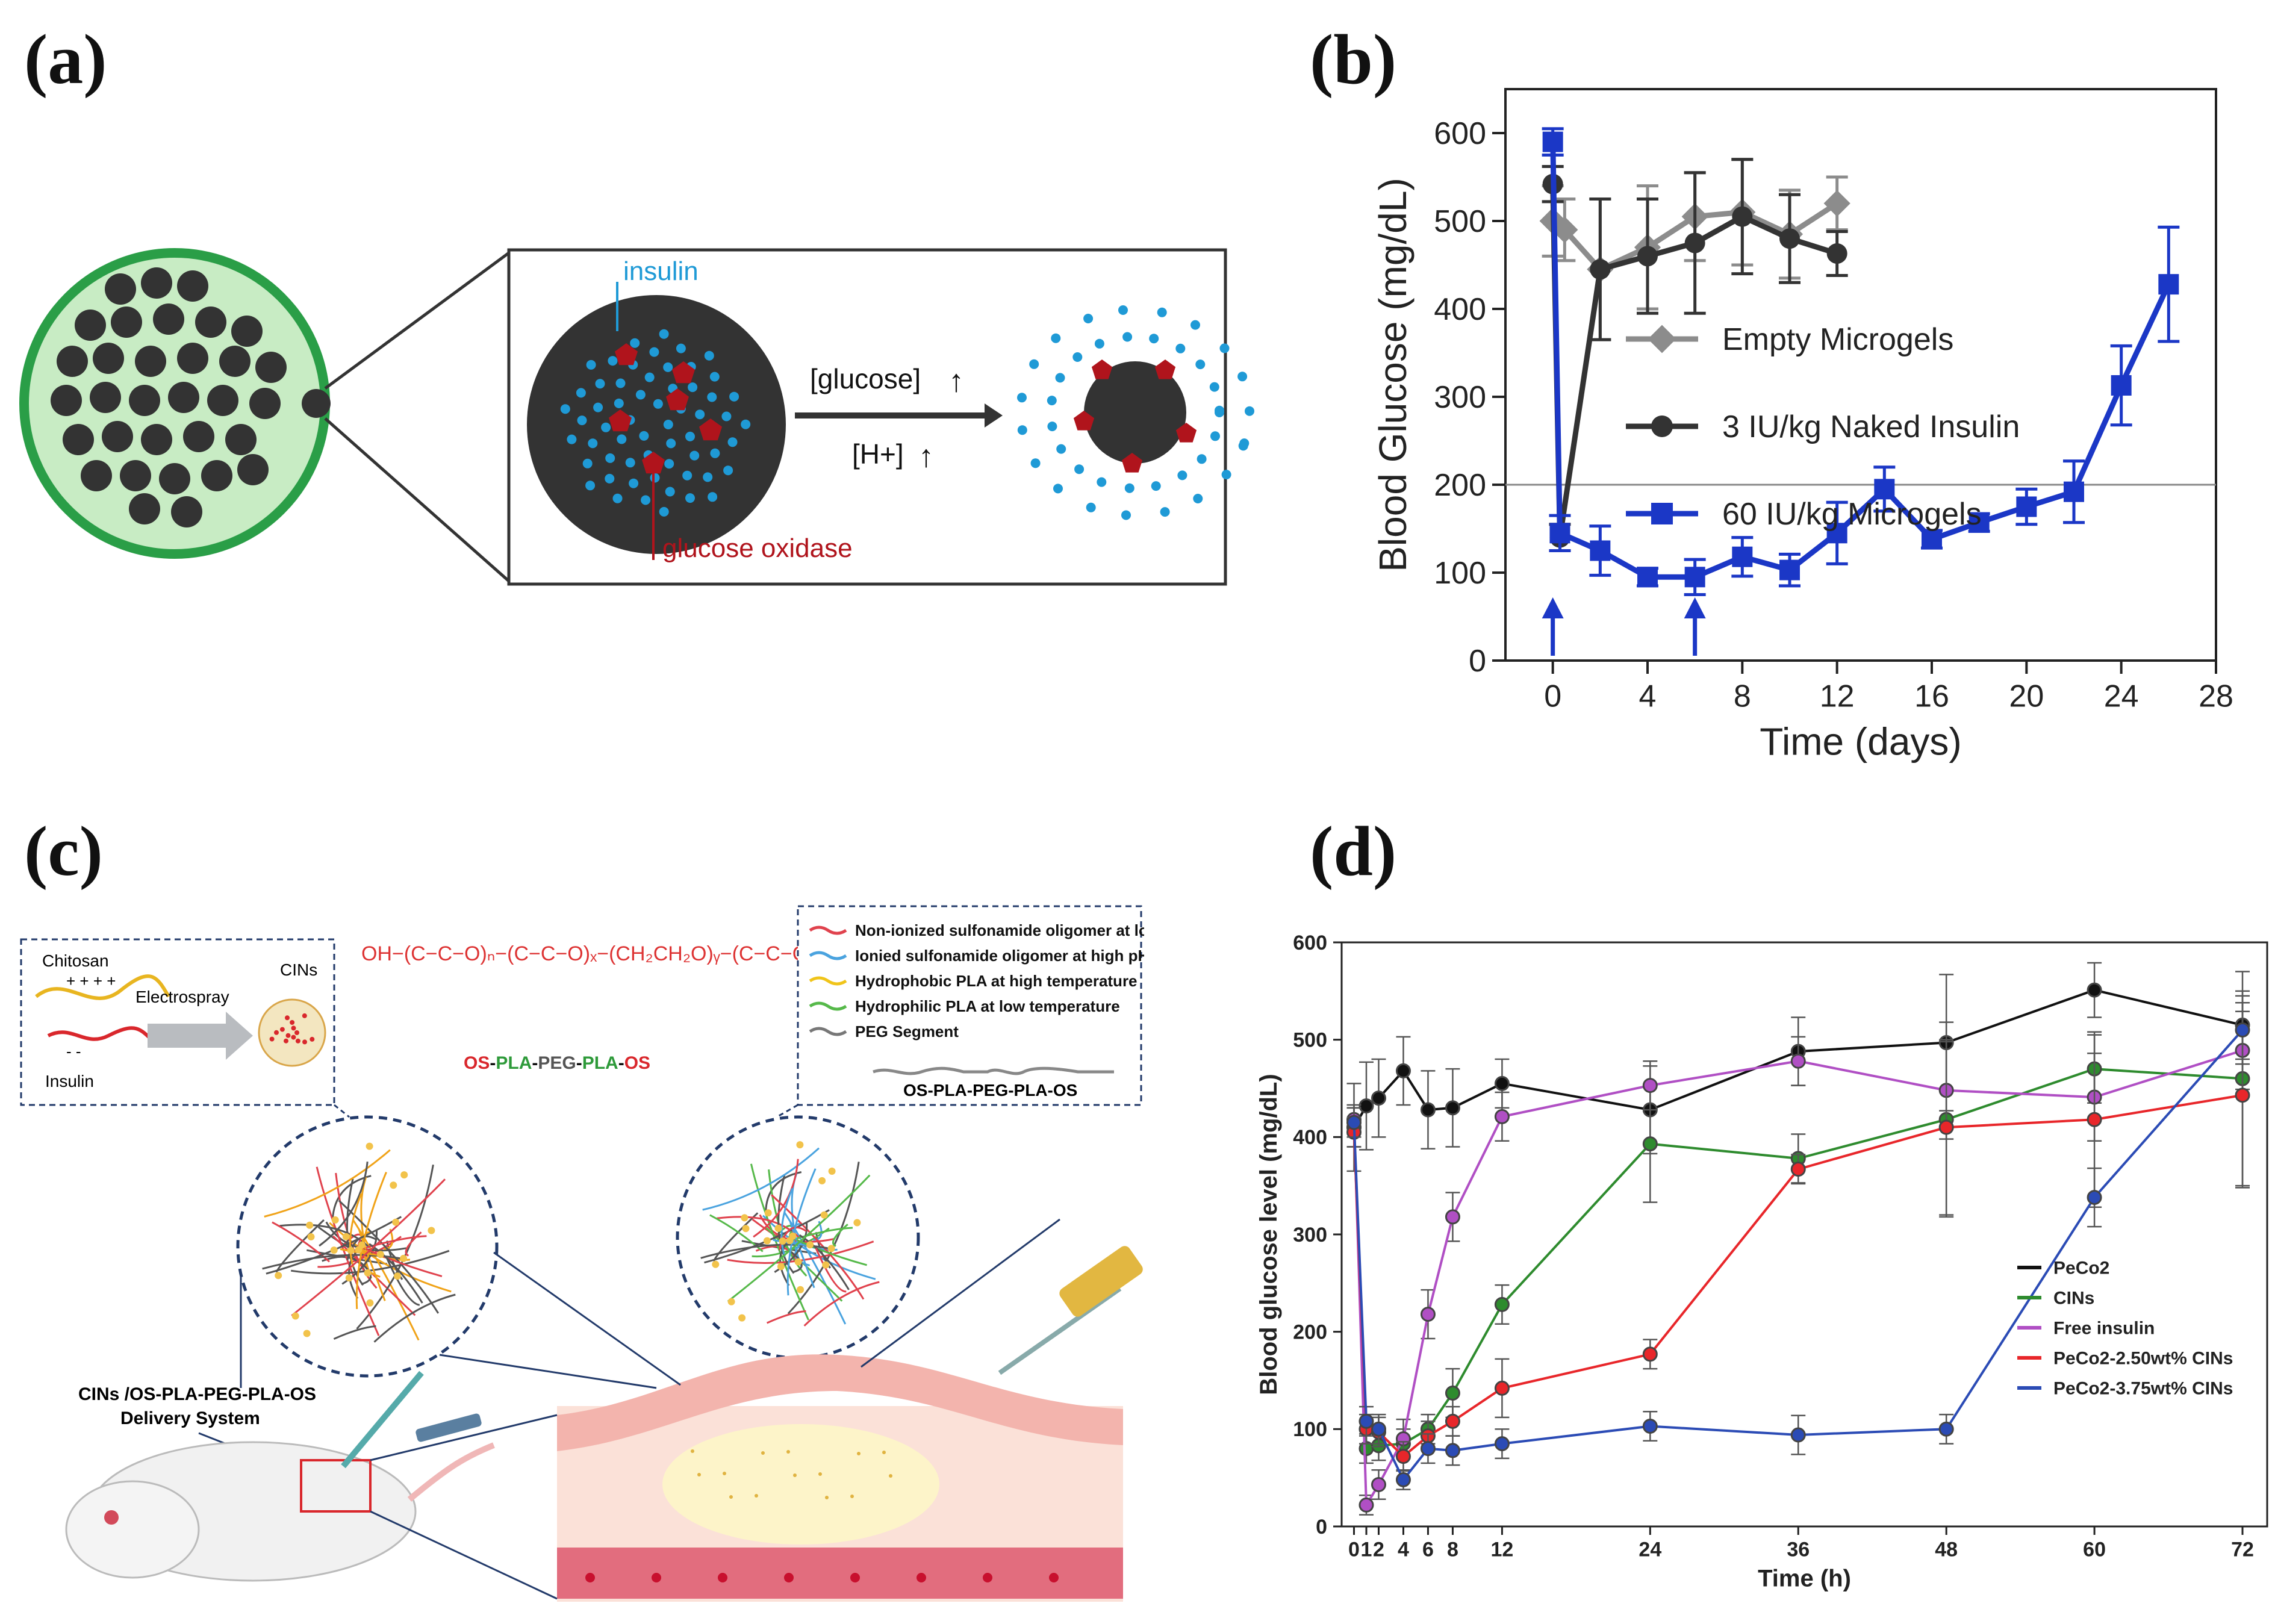 Image resolution: width=2272 pixels, height=1624 pixels. What do you see at coordinates (417, 320) in the screenshot?
I see `zoom-line-top` at bounding box center [417, 320].